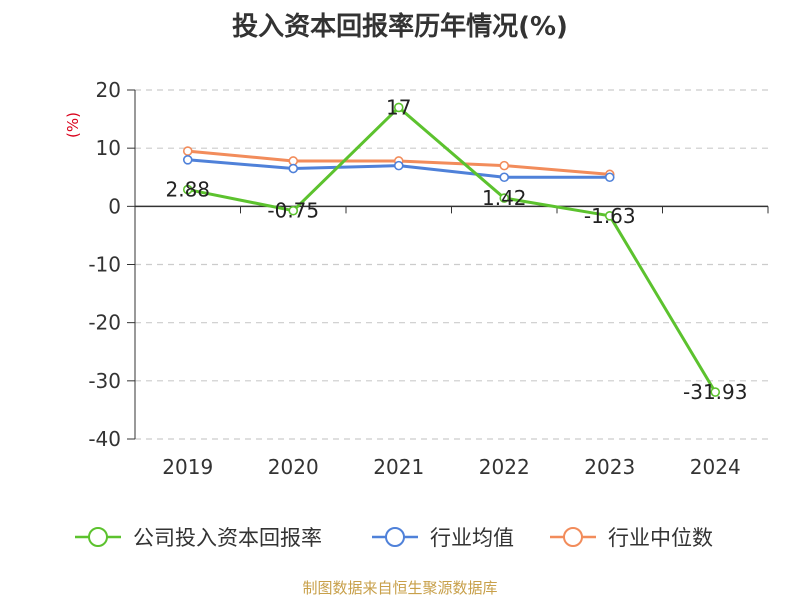  What do you see at coordinates (108, 148) in the screenshot?
I see `y-tick-label: 10` at bounding box center [108, 148].